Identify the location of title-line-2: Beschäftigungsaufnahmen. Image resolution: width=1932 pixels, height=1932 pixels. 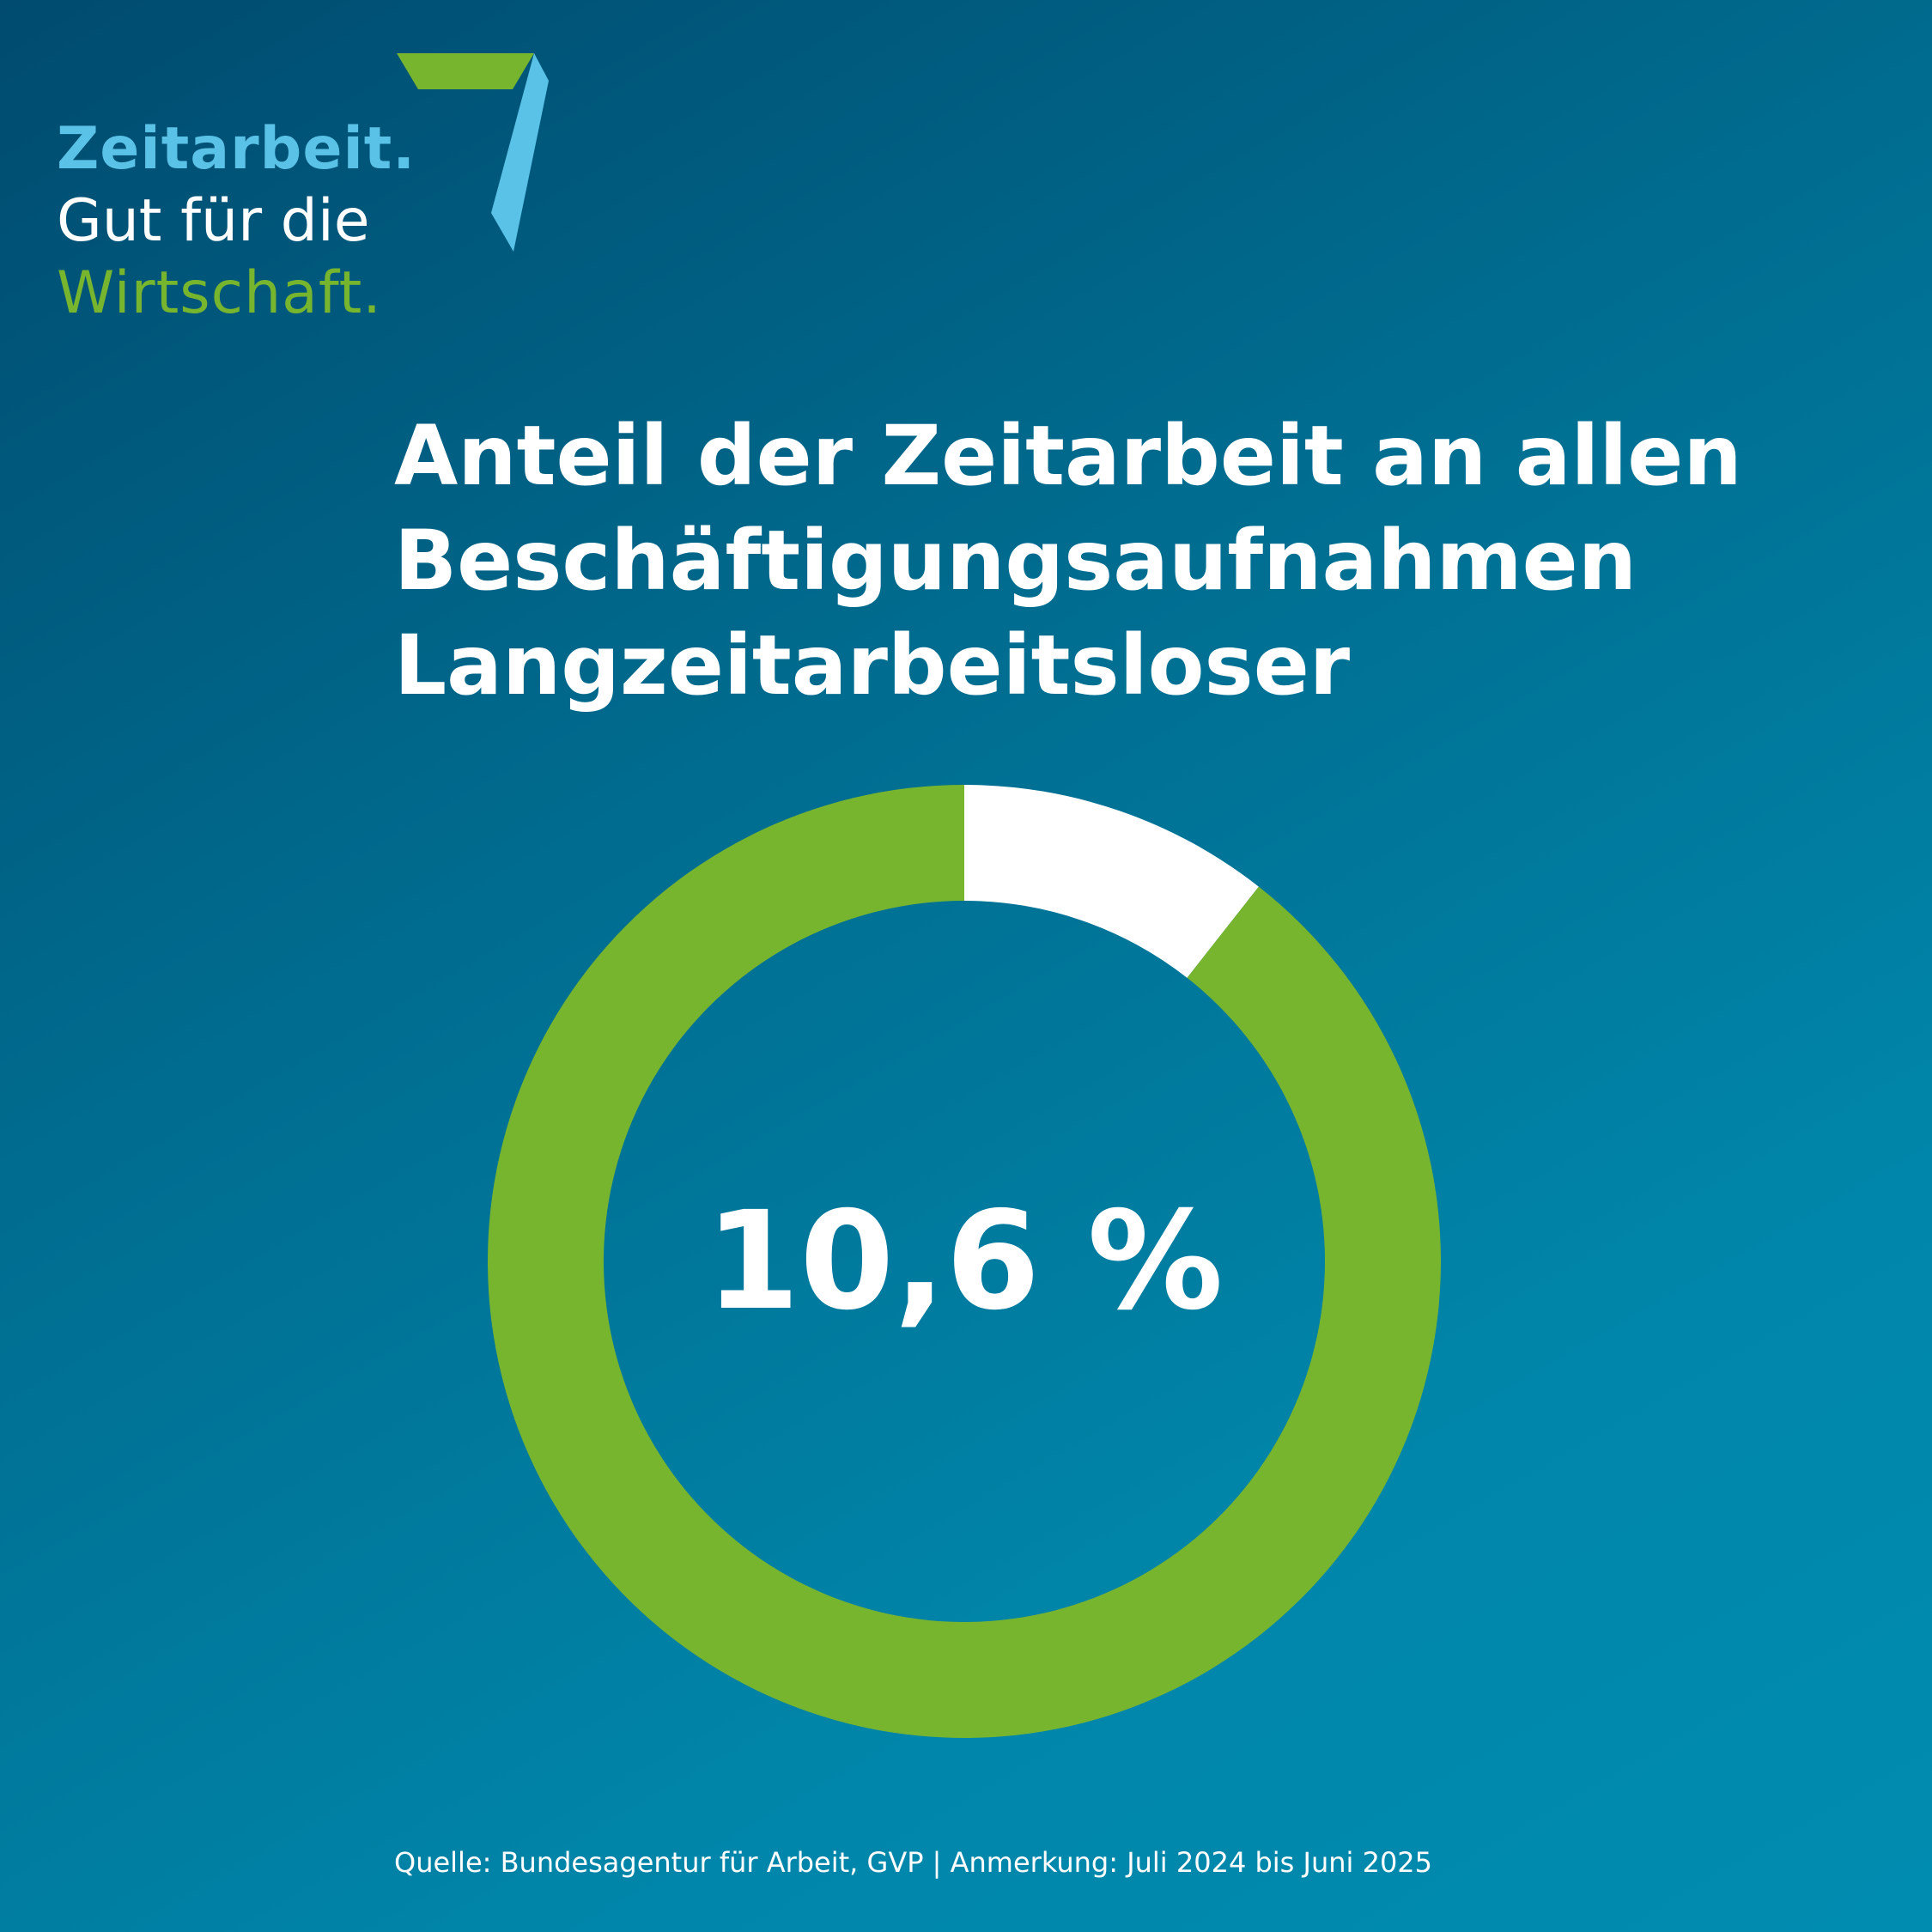
(1016, 561).